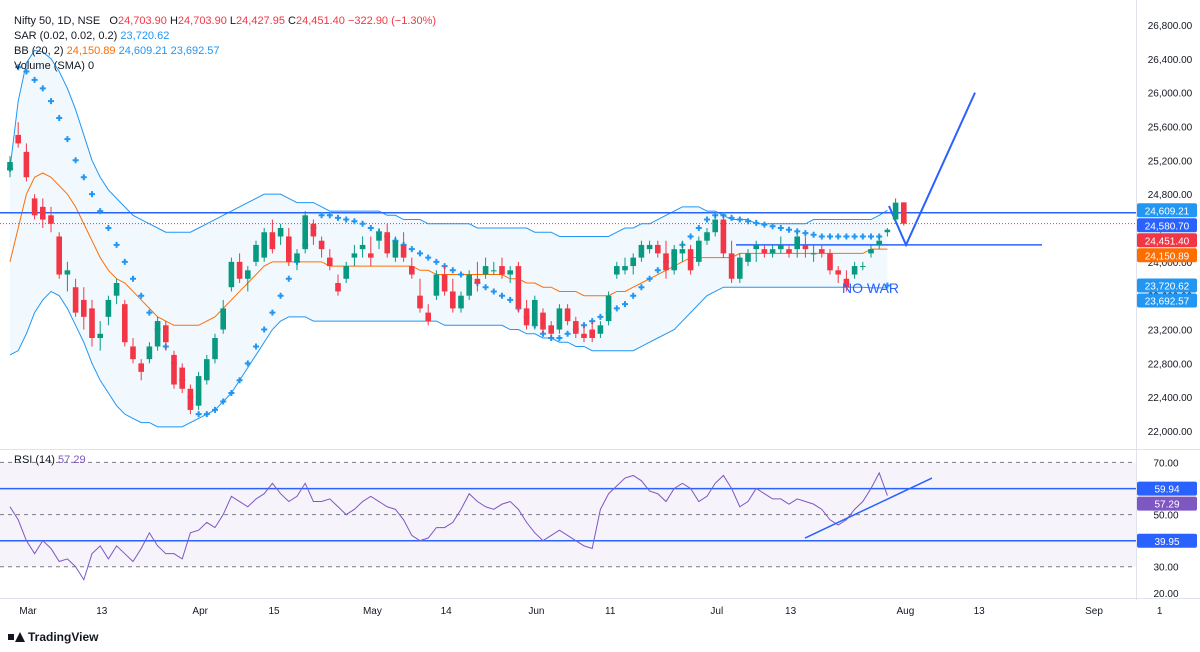 This screenshot has height=652, width=1200. I want to click on symbol-label: Nifty 50, 1D, NSE, so click(57, 21).